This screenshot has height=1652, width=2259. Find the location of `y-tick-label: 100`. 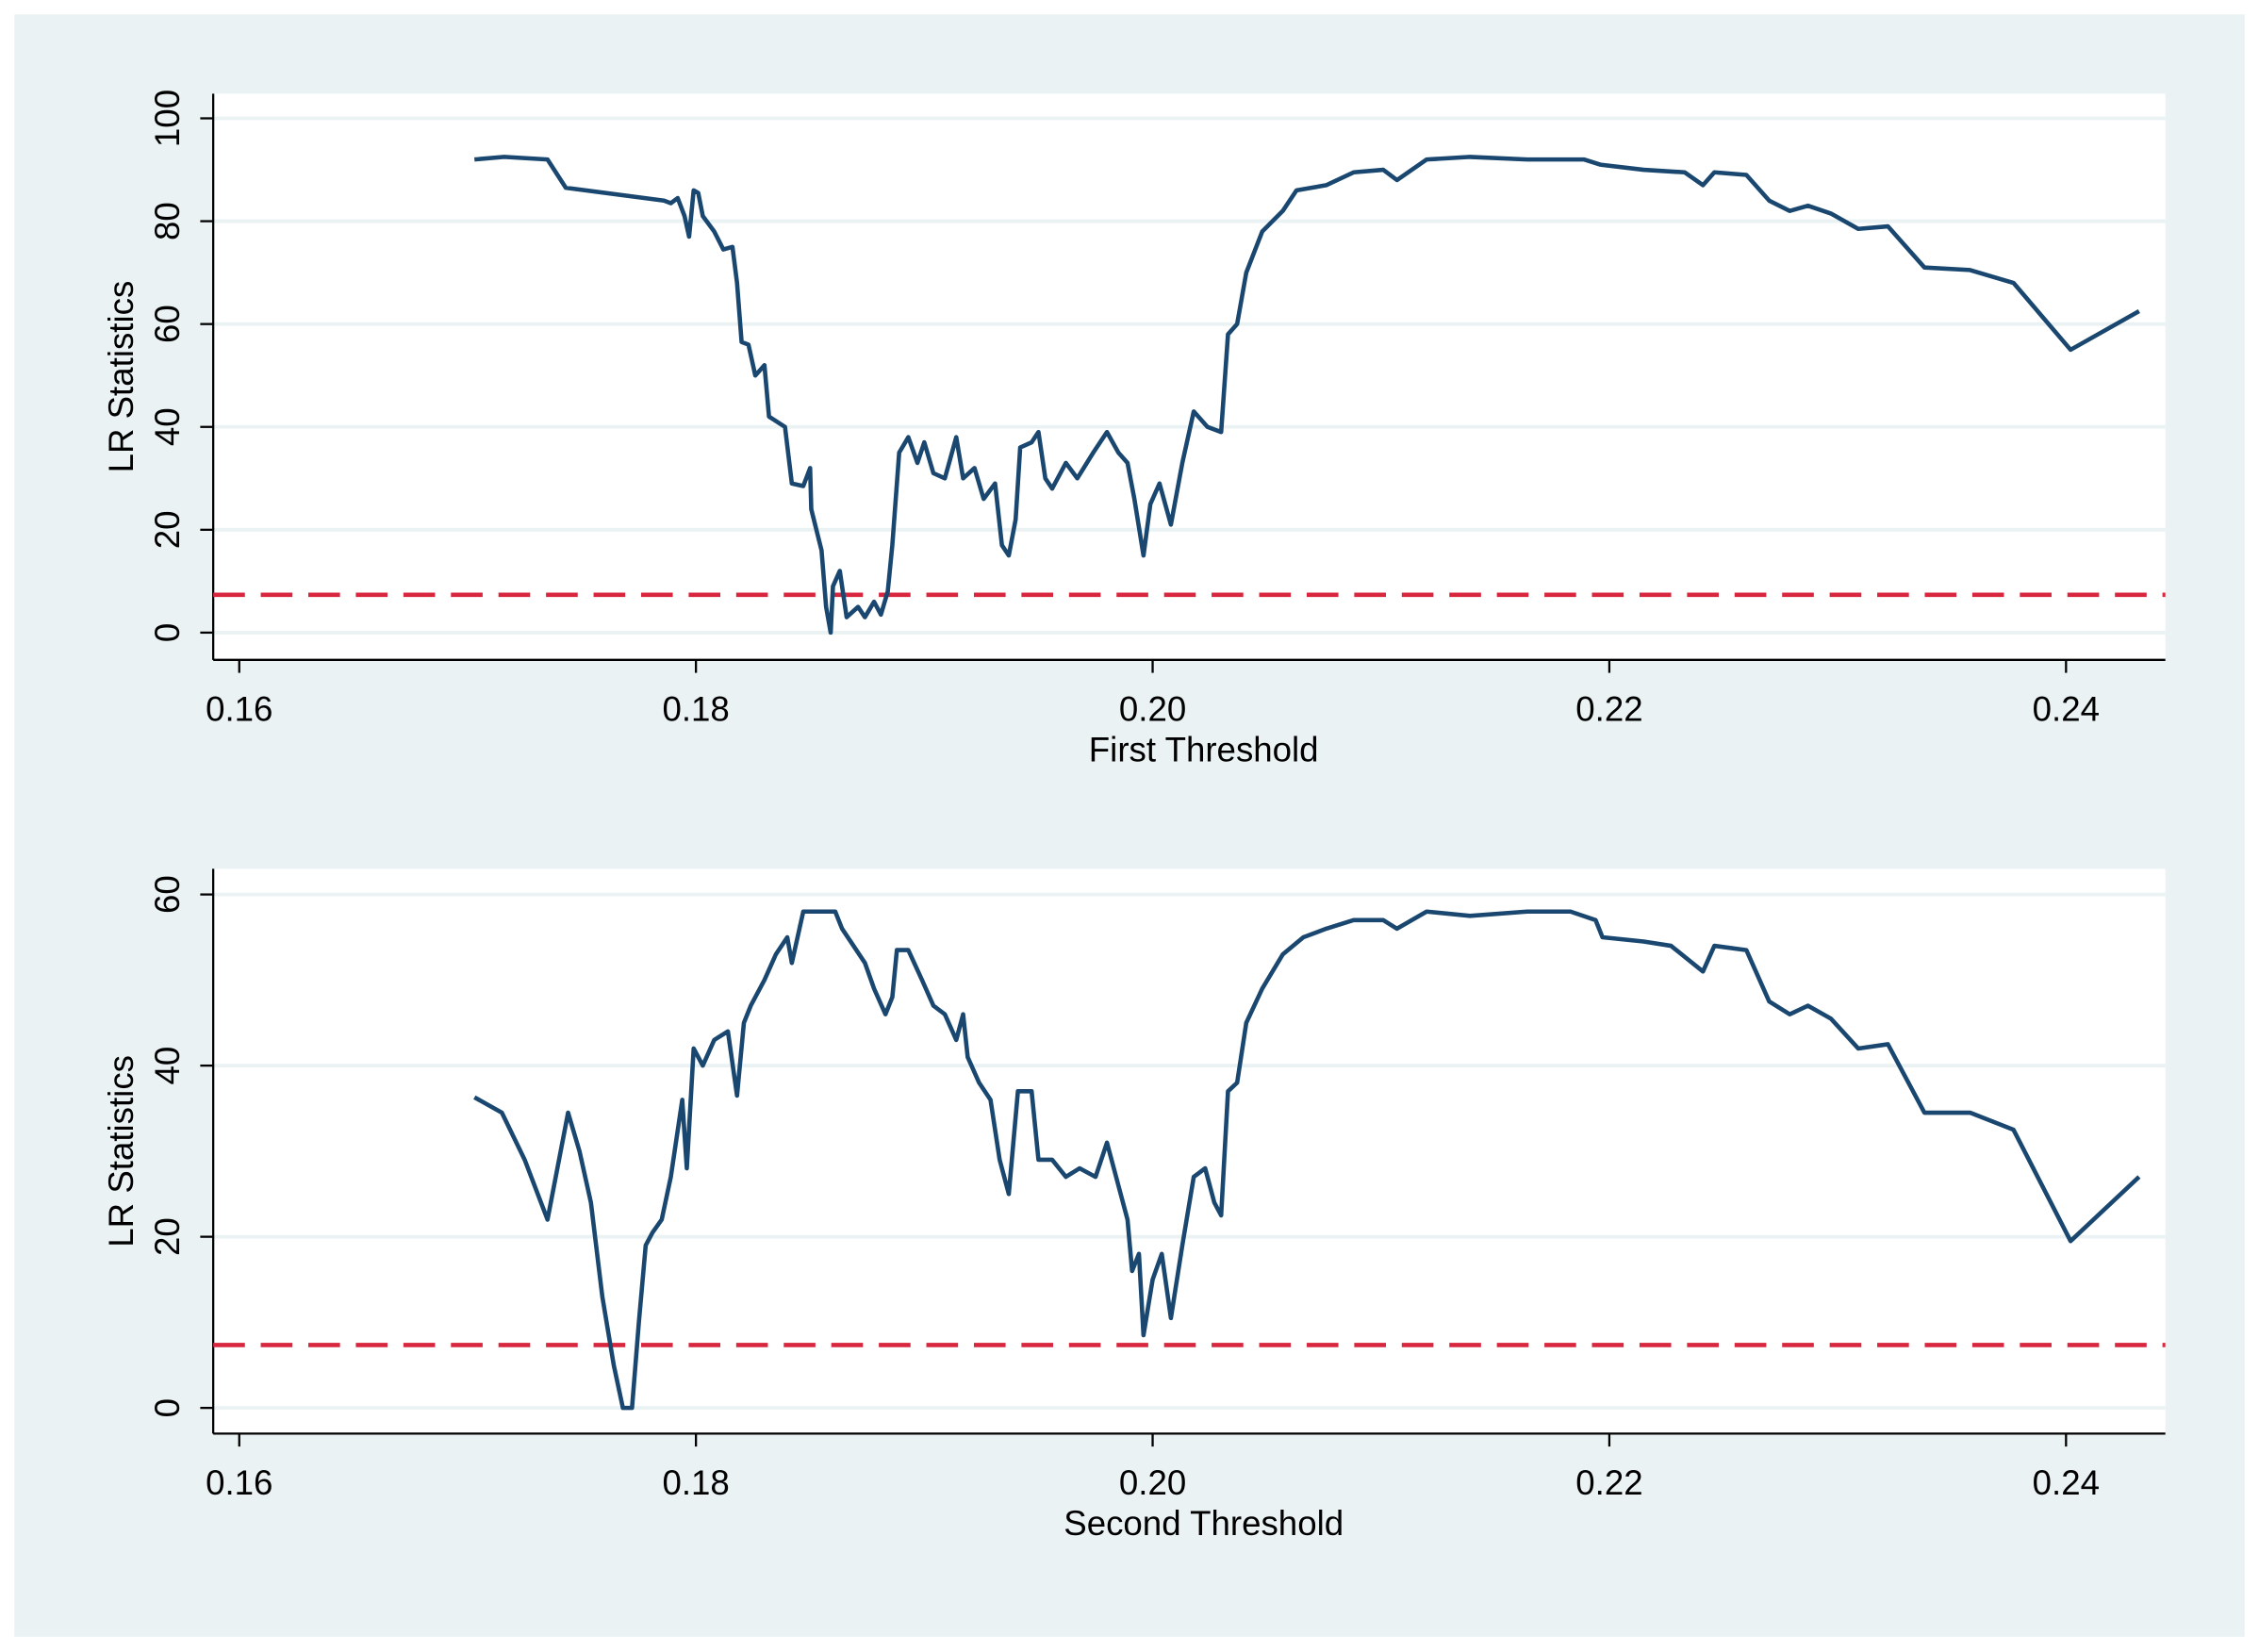

y-tick-label: 100 is located at coordinates (168, 118).